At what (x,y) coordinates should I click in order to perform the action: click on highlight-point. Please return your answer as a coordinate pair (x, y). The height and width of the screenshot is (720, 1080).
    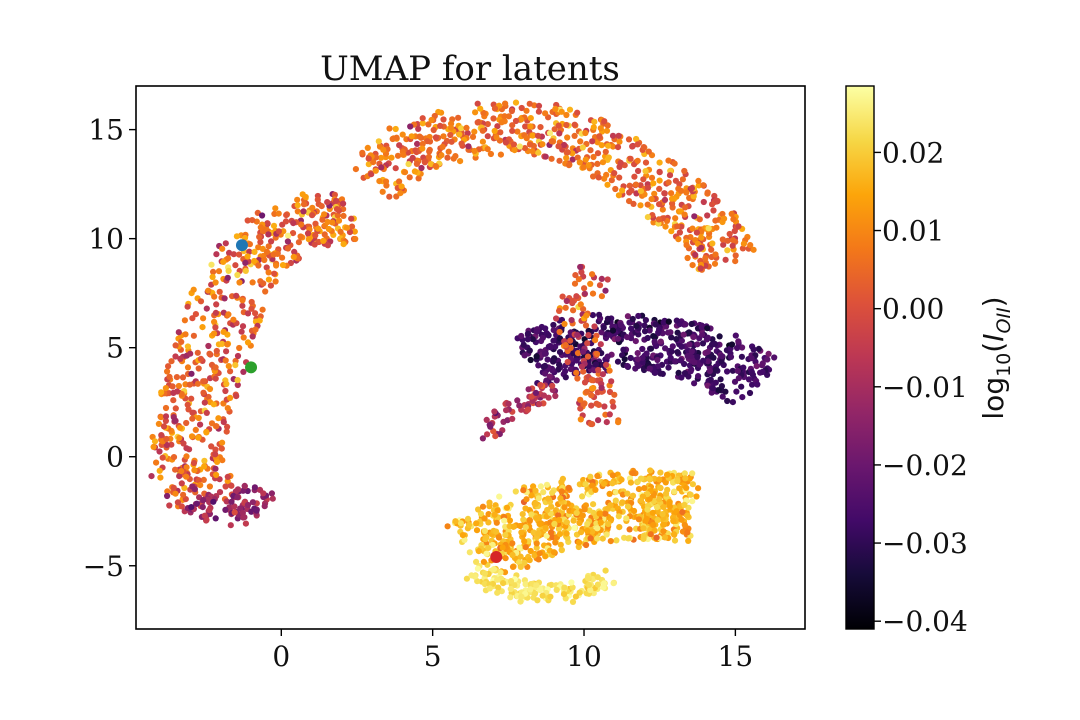
    Looking at the image, I should click on (241, 245).